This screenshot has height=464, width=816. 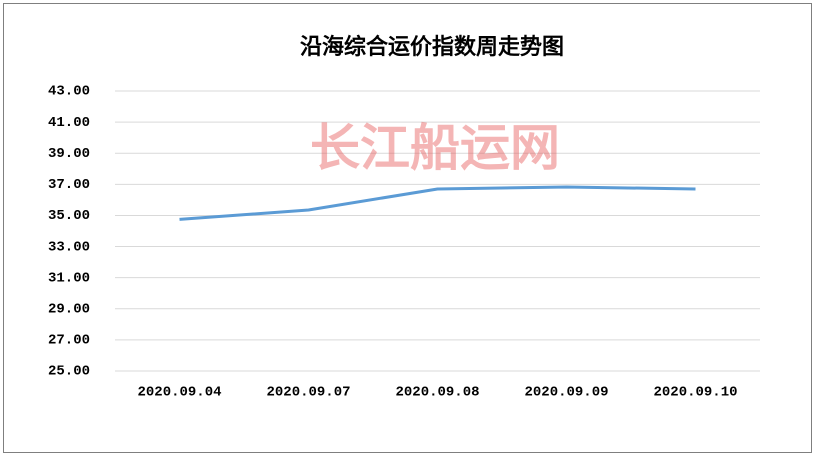 I want to click on x-tick-label: 2020.09.04, so click(x=179, y=393).